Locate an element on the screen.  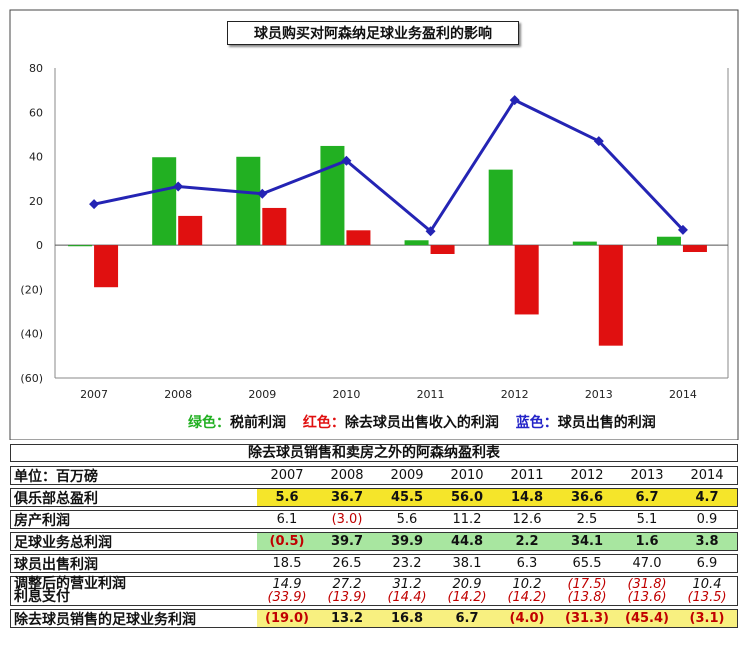
table-cell: (17.5) (13.8) is located at coordinates (587, 591).